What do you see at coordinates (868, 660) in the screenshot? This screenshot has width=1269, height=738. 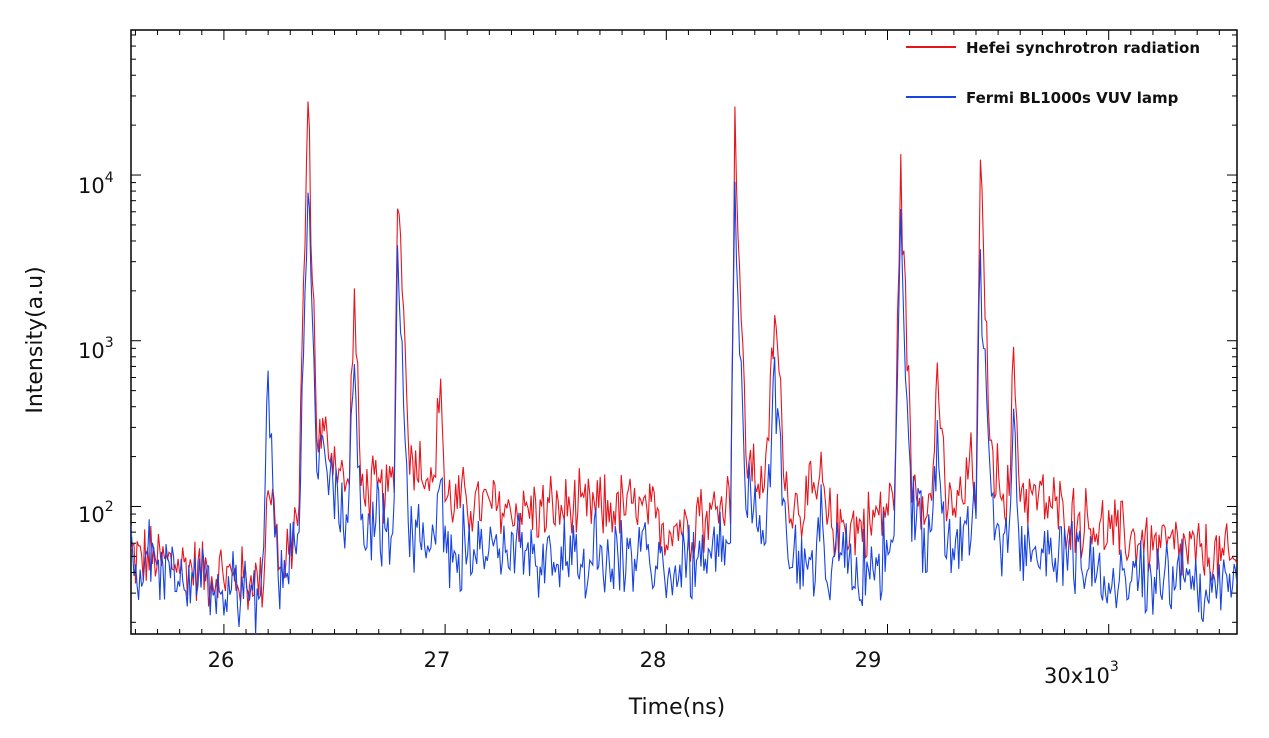 I see `x-tick-label-29: 29` at bounding box center [868, 660].